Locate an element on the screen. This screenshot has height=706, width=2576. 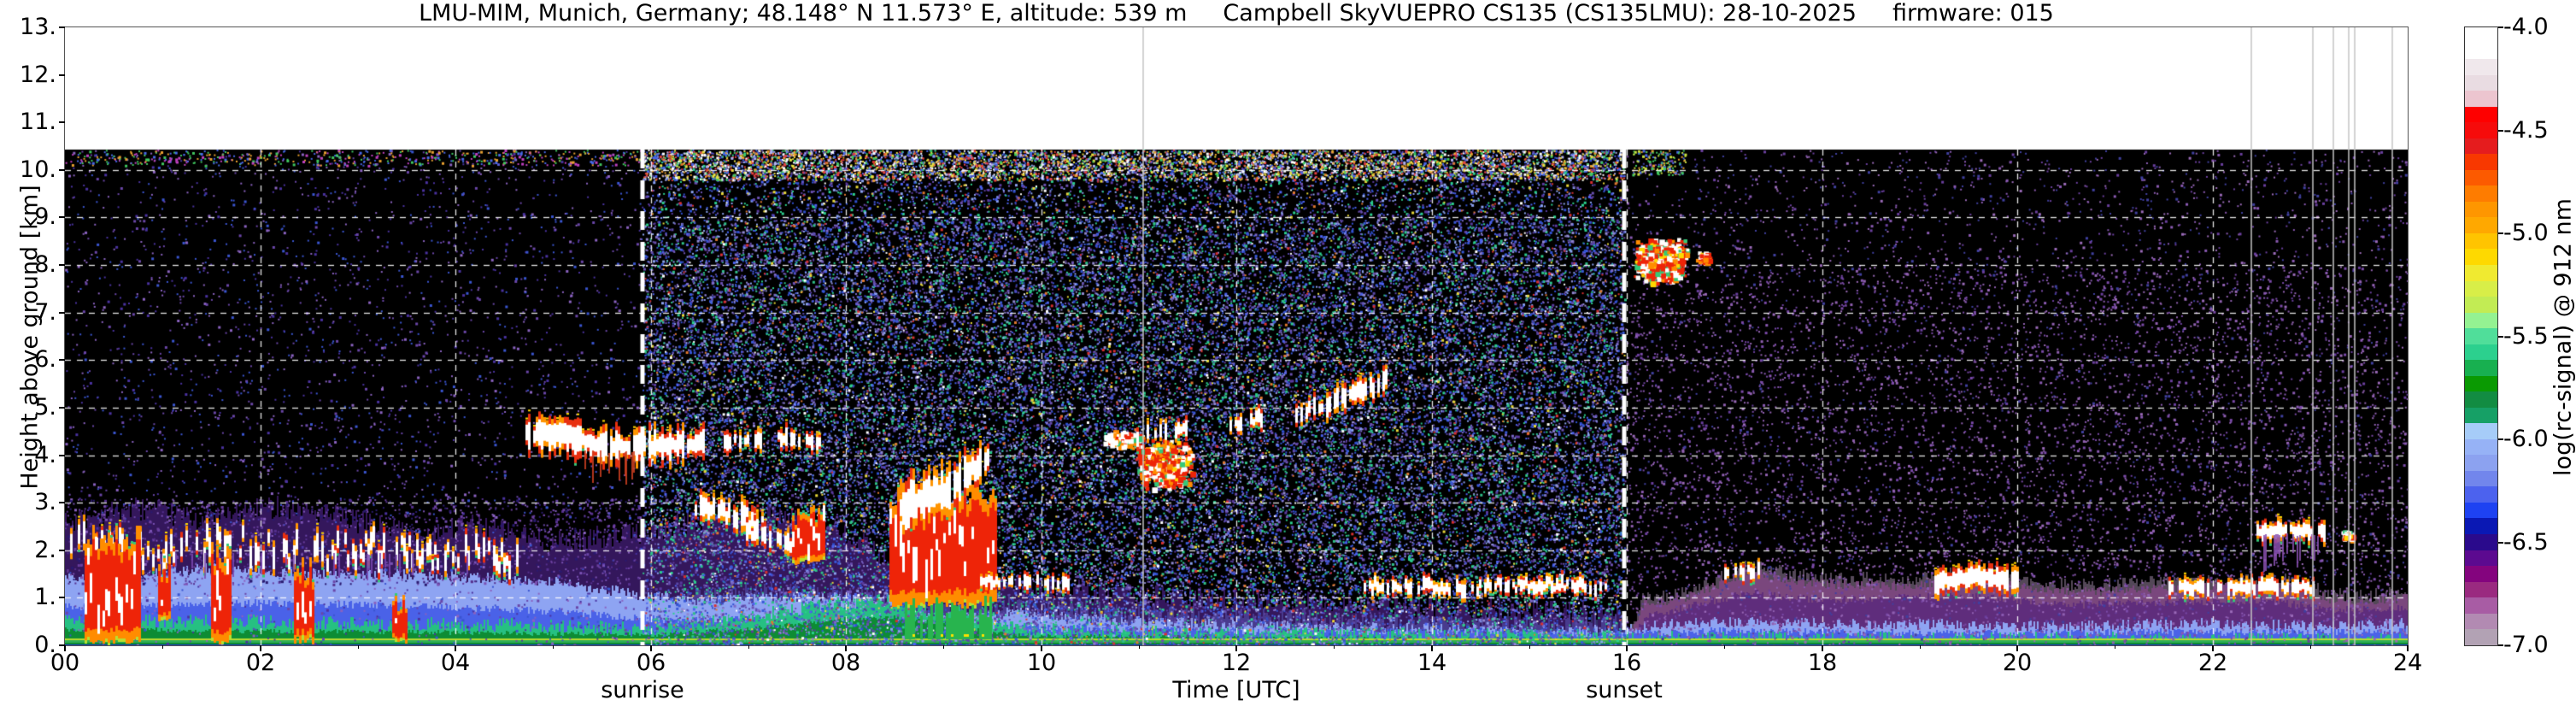
colorbar-tick-label: -5.0 is located at coordinates (2526, 233).